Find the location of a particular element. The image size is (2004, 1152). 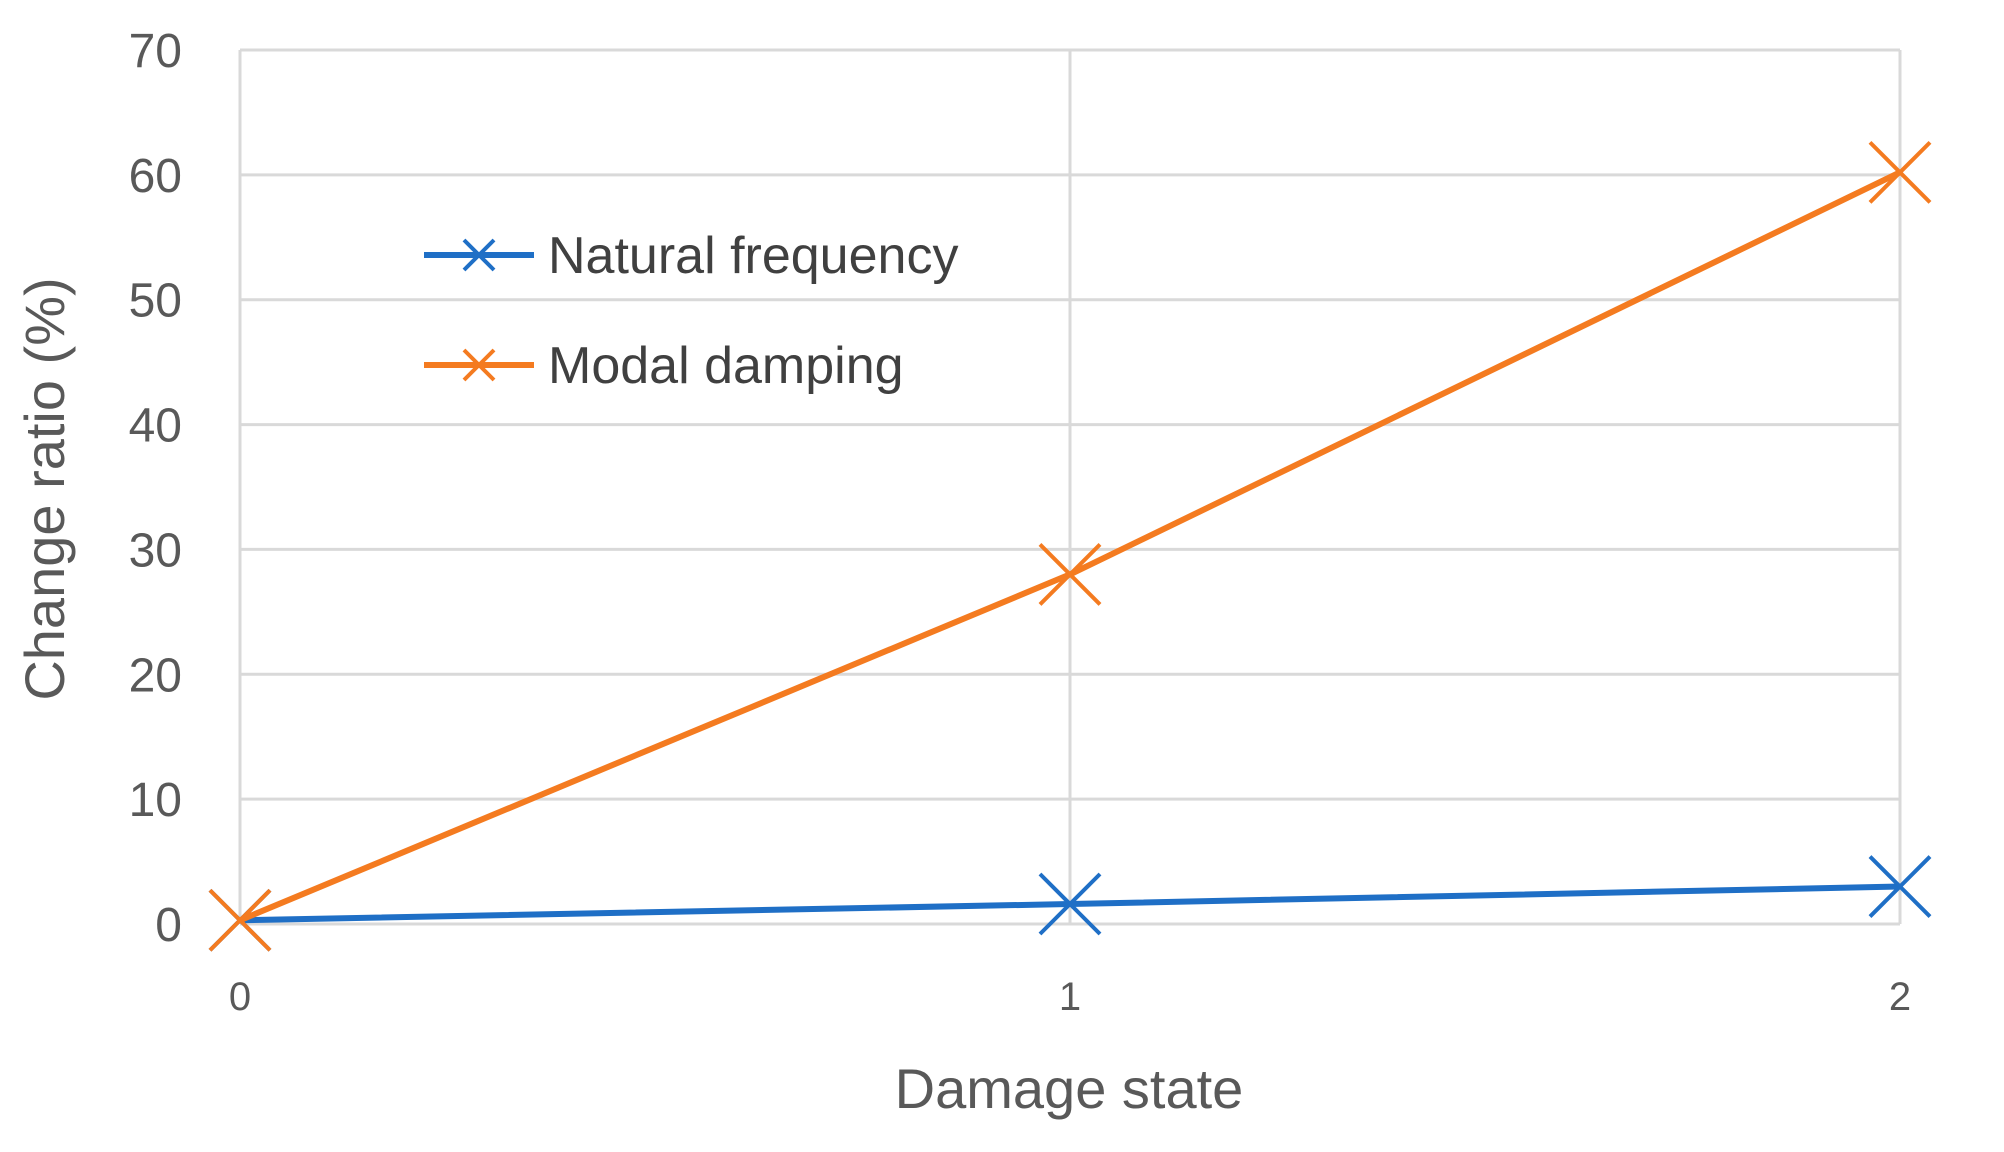

y-tick-label: 20 is located at coordinates (155, 675).